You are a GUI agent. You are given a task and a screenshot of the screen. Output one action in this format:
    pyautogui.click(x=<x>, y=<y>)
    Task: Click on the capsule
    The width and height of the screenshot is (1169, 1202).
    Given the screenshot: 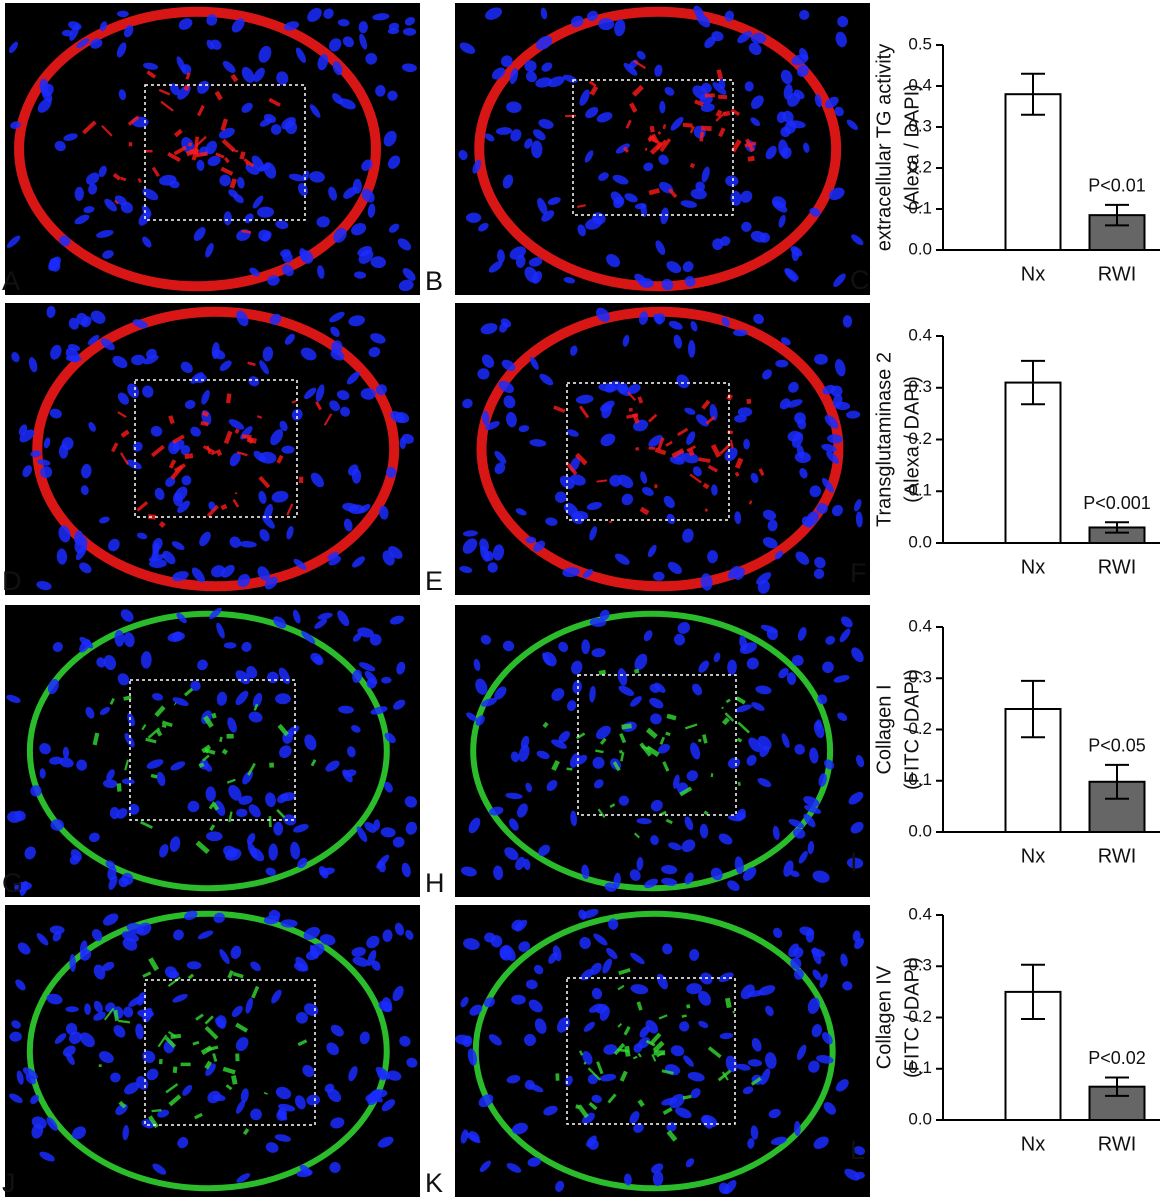 What is the action you would take?
    pyautogui.click(x=658, y=149)
    